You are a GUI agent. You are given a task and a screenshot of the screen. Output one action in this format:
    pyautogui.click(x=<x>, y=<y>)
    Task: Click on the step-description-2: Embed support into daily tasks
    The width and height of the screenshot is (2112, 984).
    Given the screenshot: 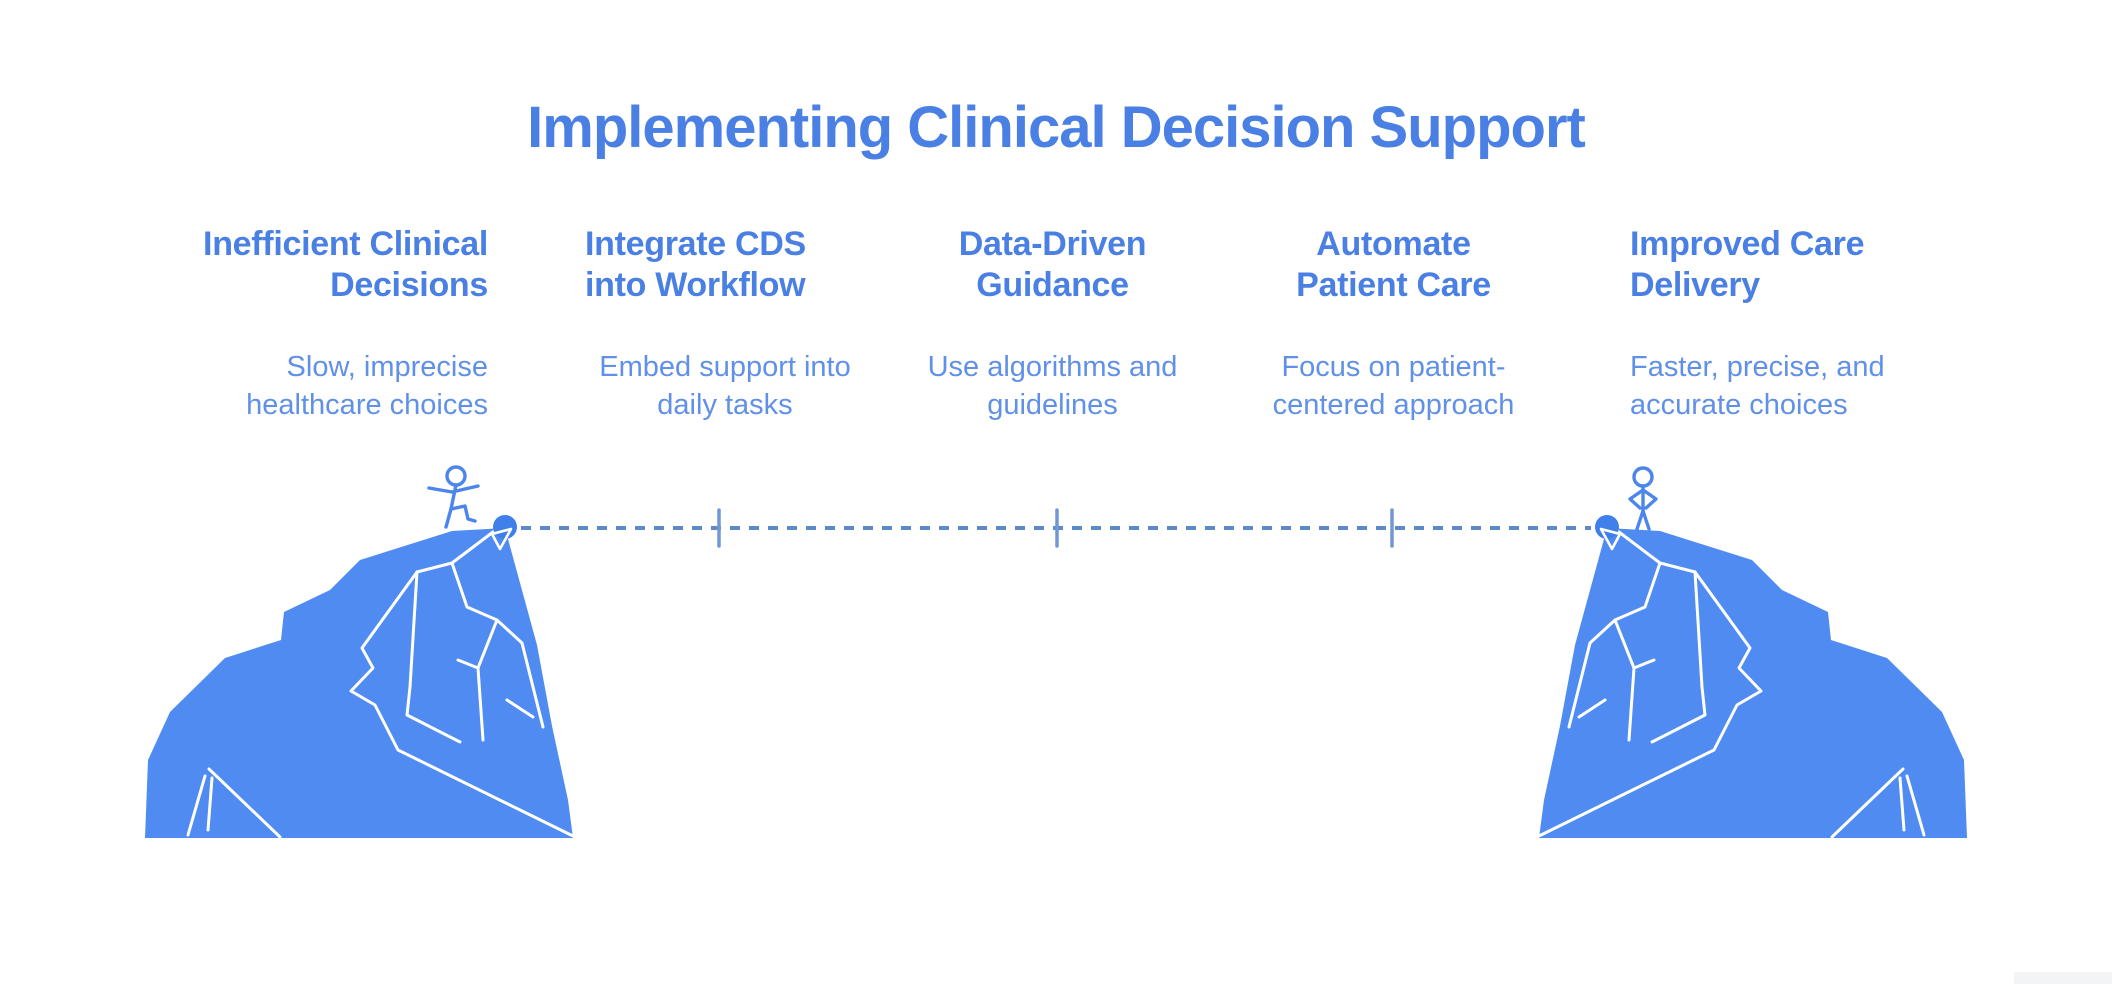 What is the action you would take?
    pyautogui.click(x=725, y=385)
    